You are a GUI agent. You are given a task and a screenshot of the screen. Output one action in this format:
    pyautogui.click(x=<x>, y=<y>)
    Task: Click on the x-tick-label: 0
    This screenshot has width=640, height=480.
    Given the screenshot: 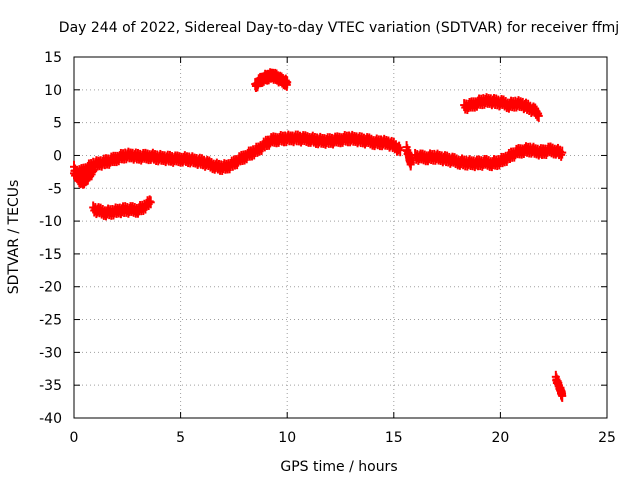 What is the action you would take?
    pyautogui.click(x=74, y=438)
    